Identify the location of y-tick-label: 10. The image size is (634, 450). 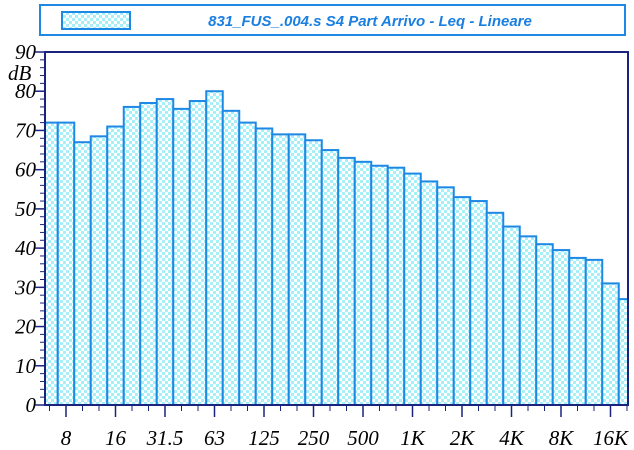
(26, 366).